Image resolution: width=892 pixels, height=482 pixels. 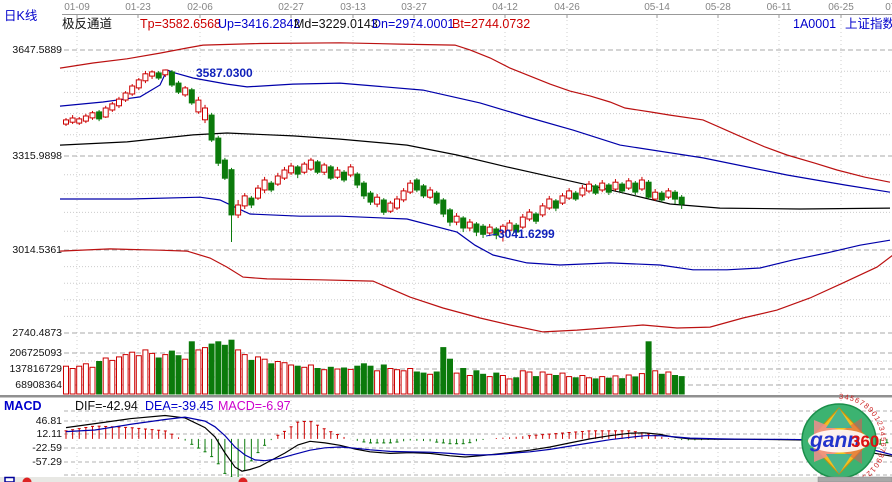 I want to click on macd-axis-label: -57.29, so click(x=47, y=462).